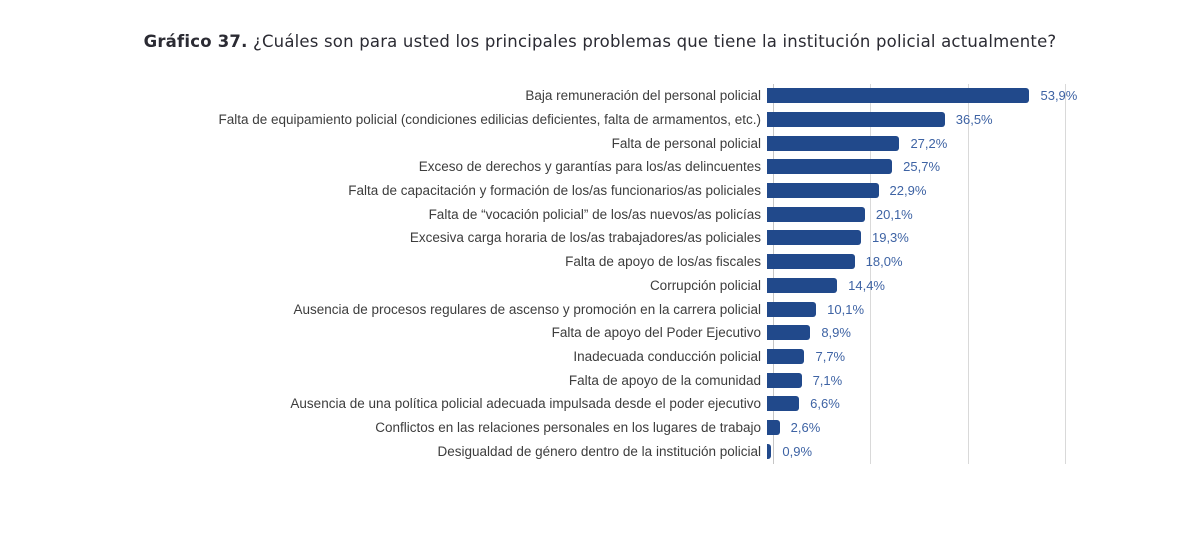 The width and height of the screenshot is (1200, 551). What do you see at coordinates (972, 191) in the screenshot?
I see `bar-area: 22,9%` at bounding box center [972, 191].